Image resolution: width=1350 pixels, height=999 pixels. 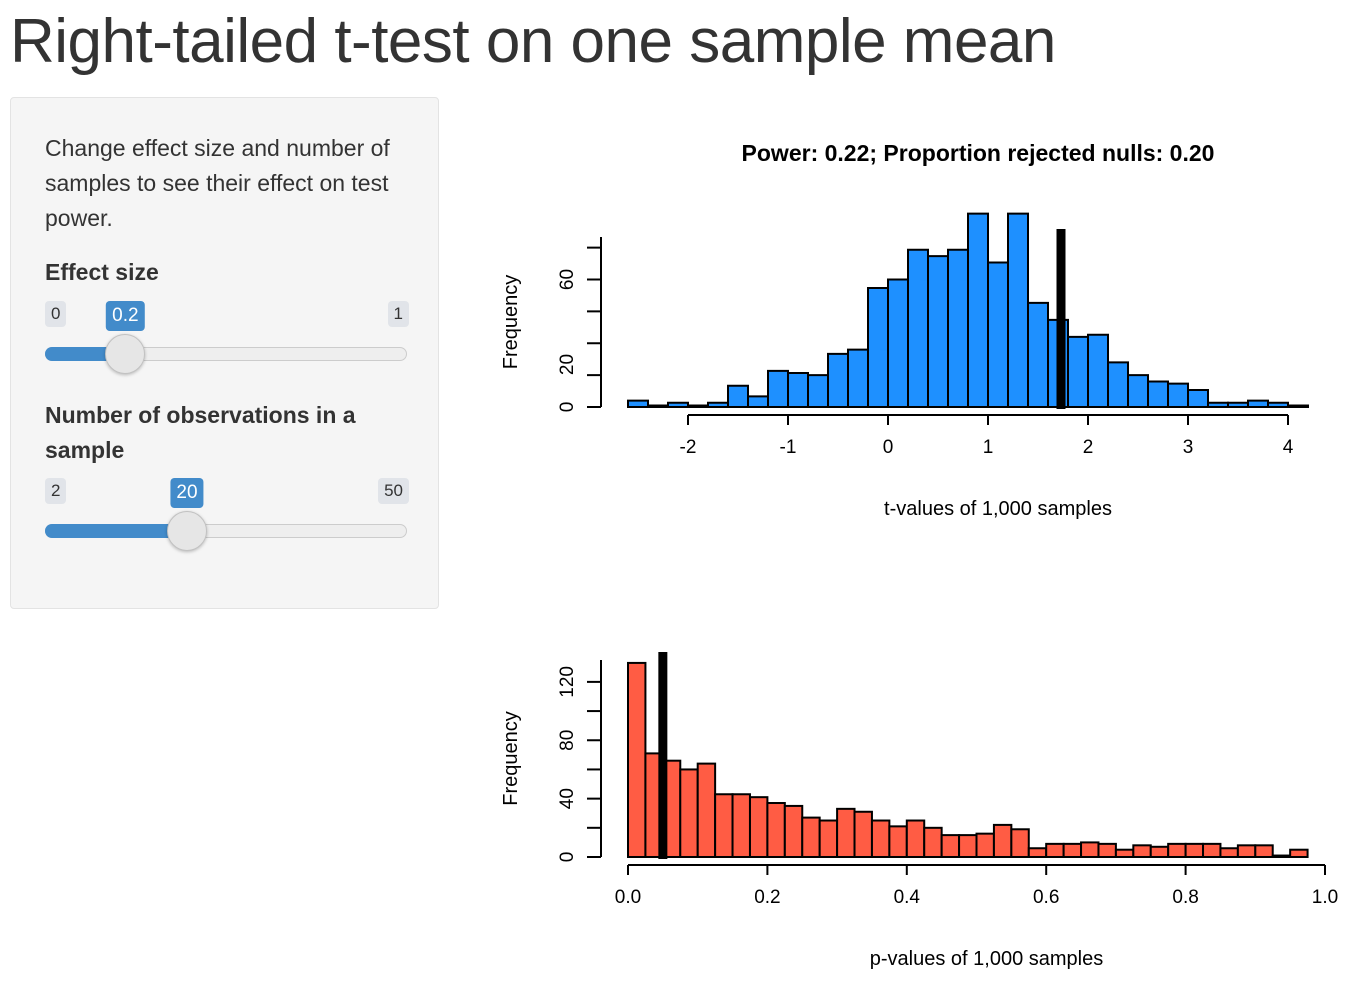 I want to click on x-tick-label: 0.0, so click(x=628, y=897).